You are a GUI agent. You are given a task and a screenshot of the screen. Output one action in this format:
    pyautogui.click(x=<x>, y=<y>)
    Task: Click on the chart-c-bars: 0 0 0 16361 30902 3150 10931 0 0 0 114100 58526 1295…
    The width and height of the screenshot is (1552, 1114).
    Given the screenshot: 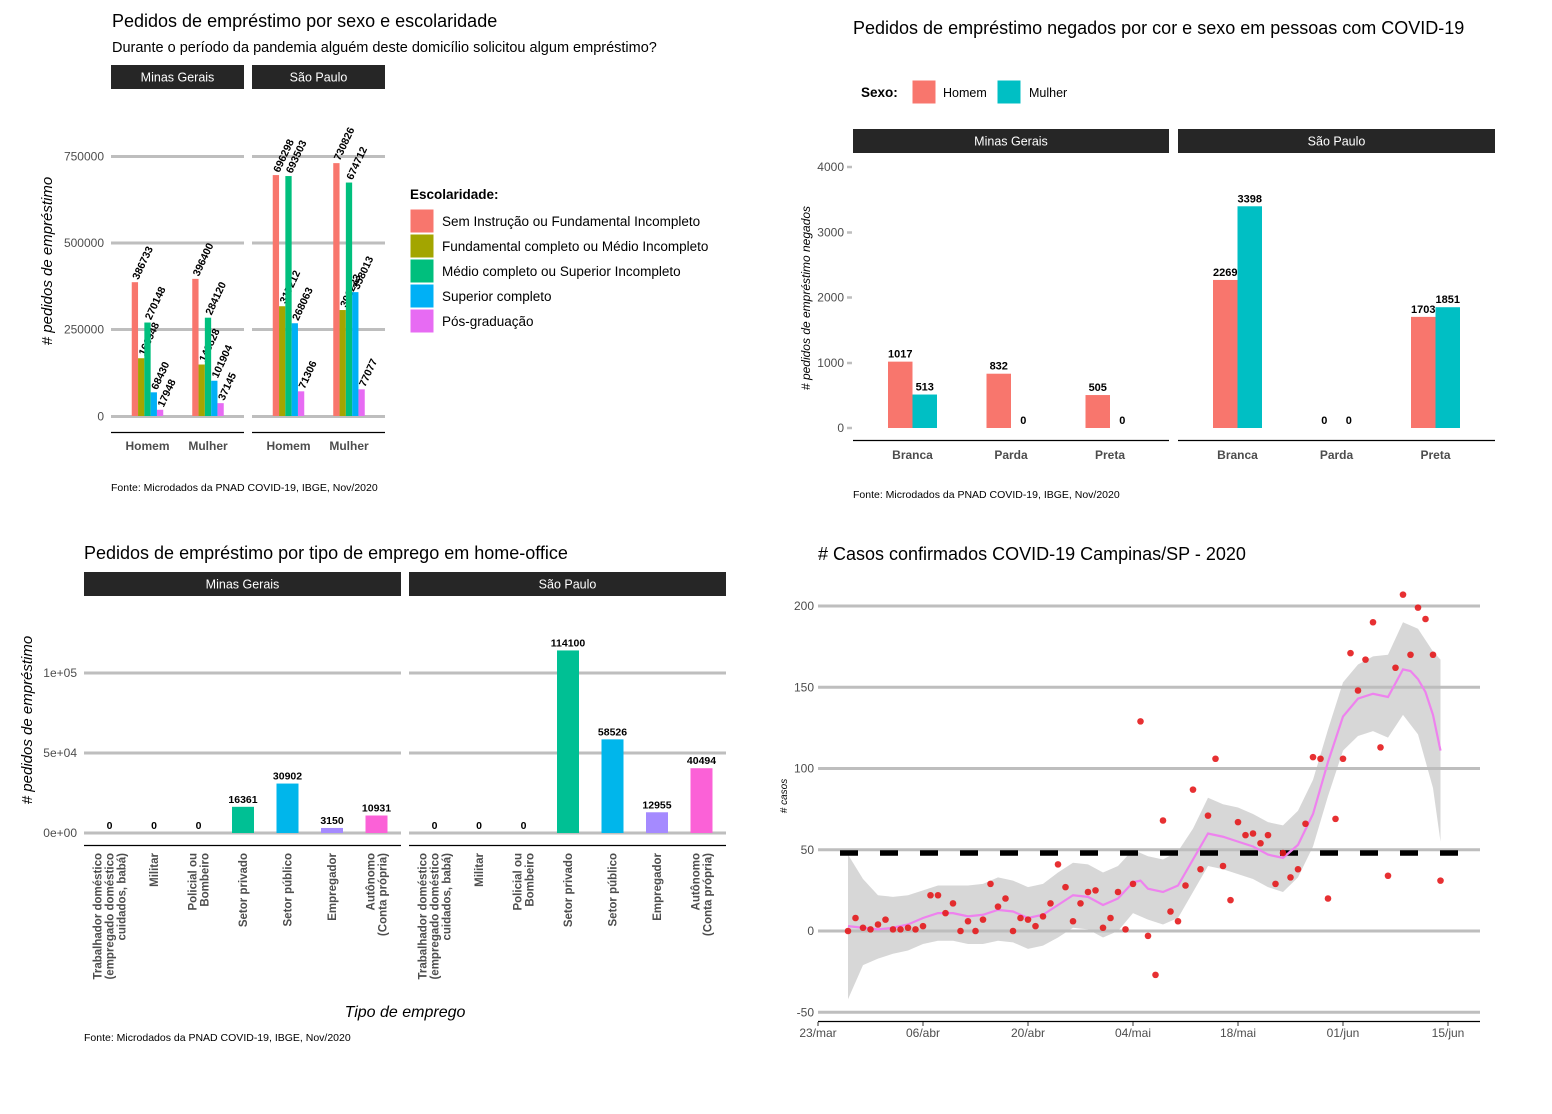 What is the action you would take?
    pyautogui.click(x=411, y=735)
    